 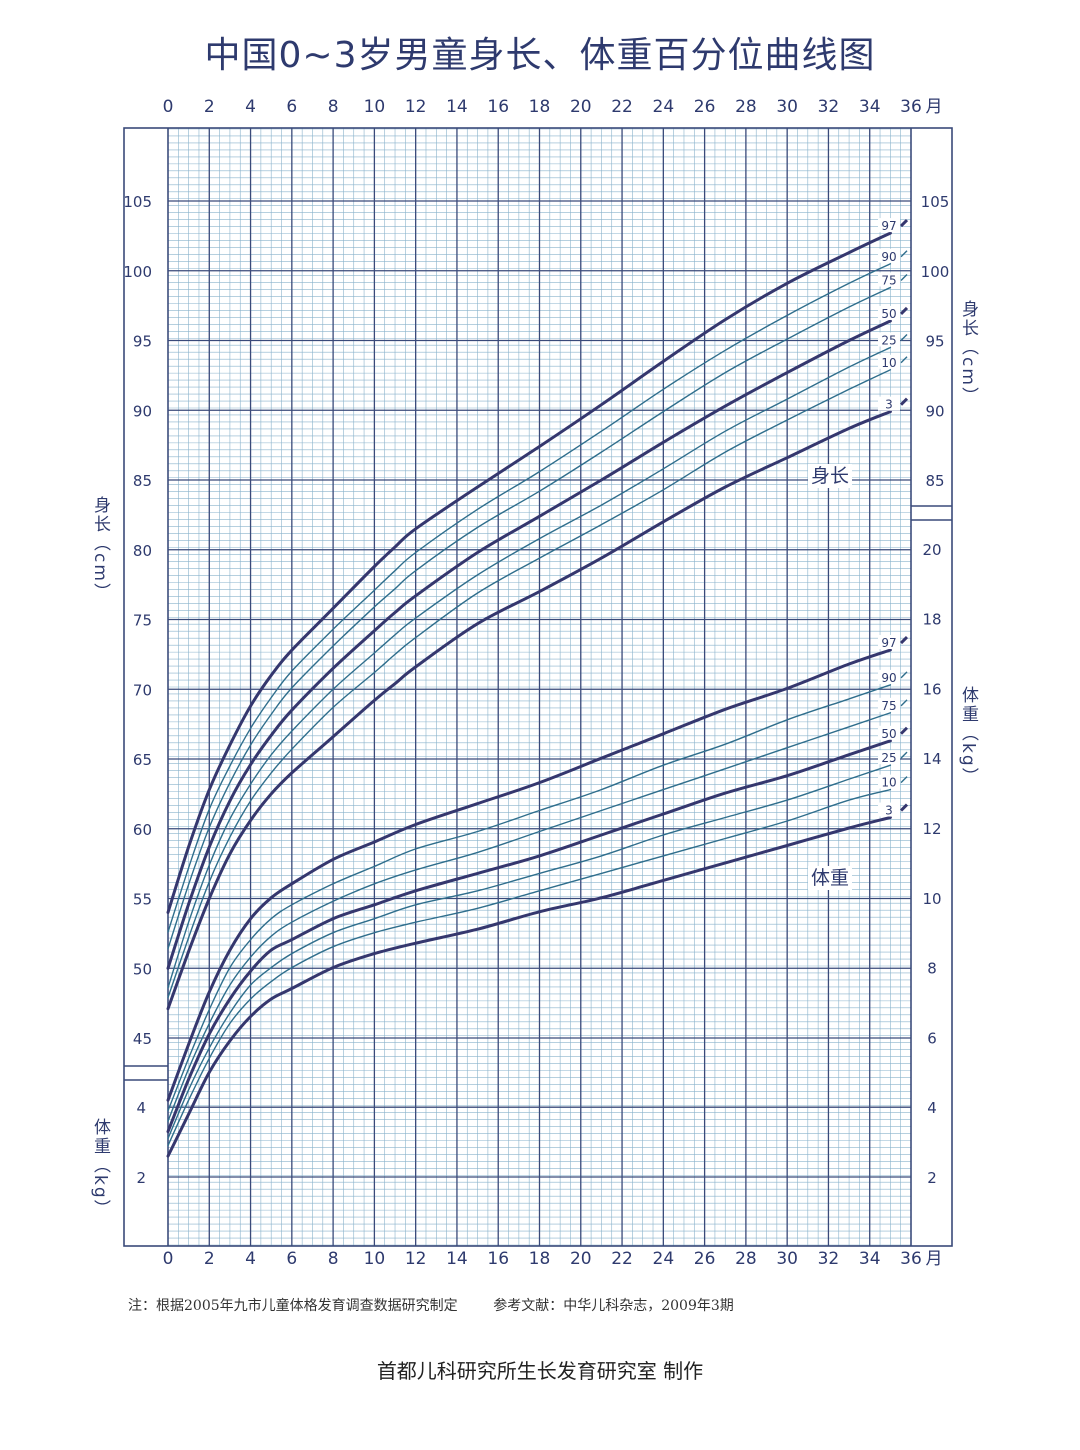 I want to click on weight-tick-label-right: 6, so click(x=932, y=1038).